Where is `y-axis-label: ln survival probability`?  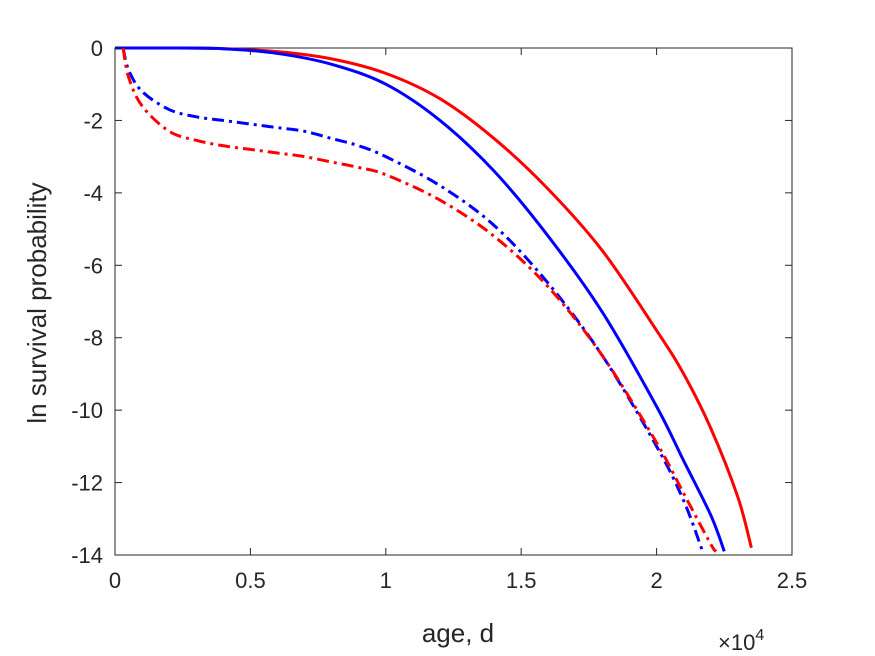
y-axis-label: ln survival probability is located at coordinates (37, 302).